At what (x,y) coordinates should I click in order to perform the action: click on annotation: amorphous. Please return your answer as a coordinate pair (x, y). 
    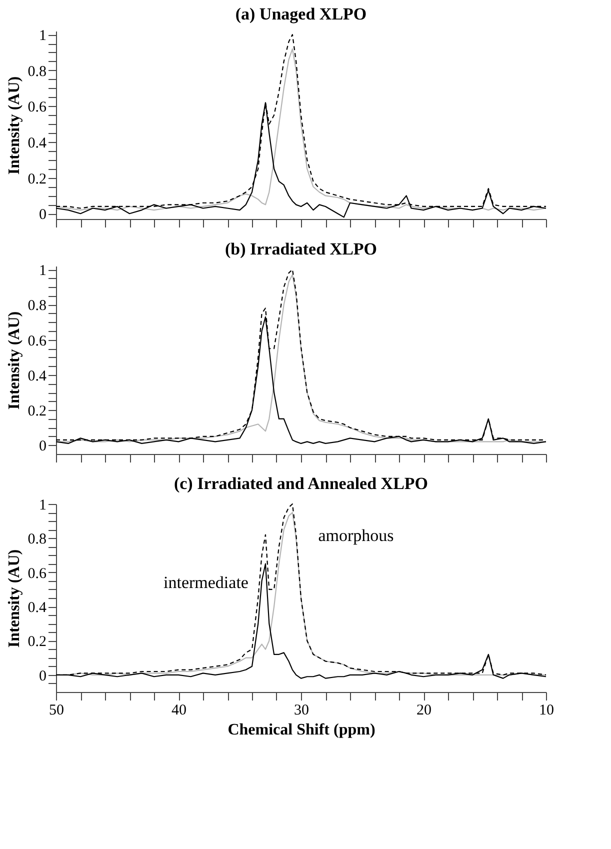
    Looking at the image, I should click on (356, 535).